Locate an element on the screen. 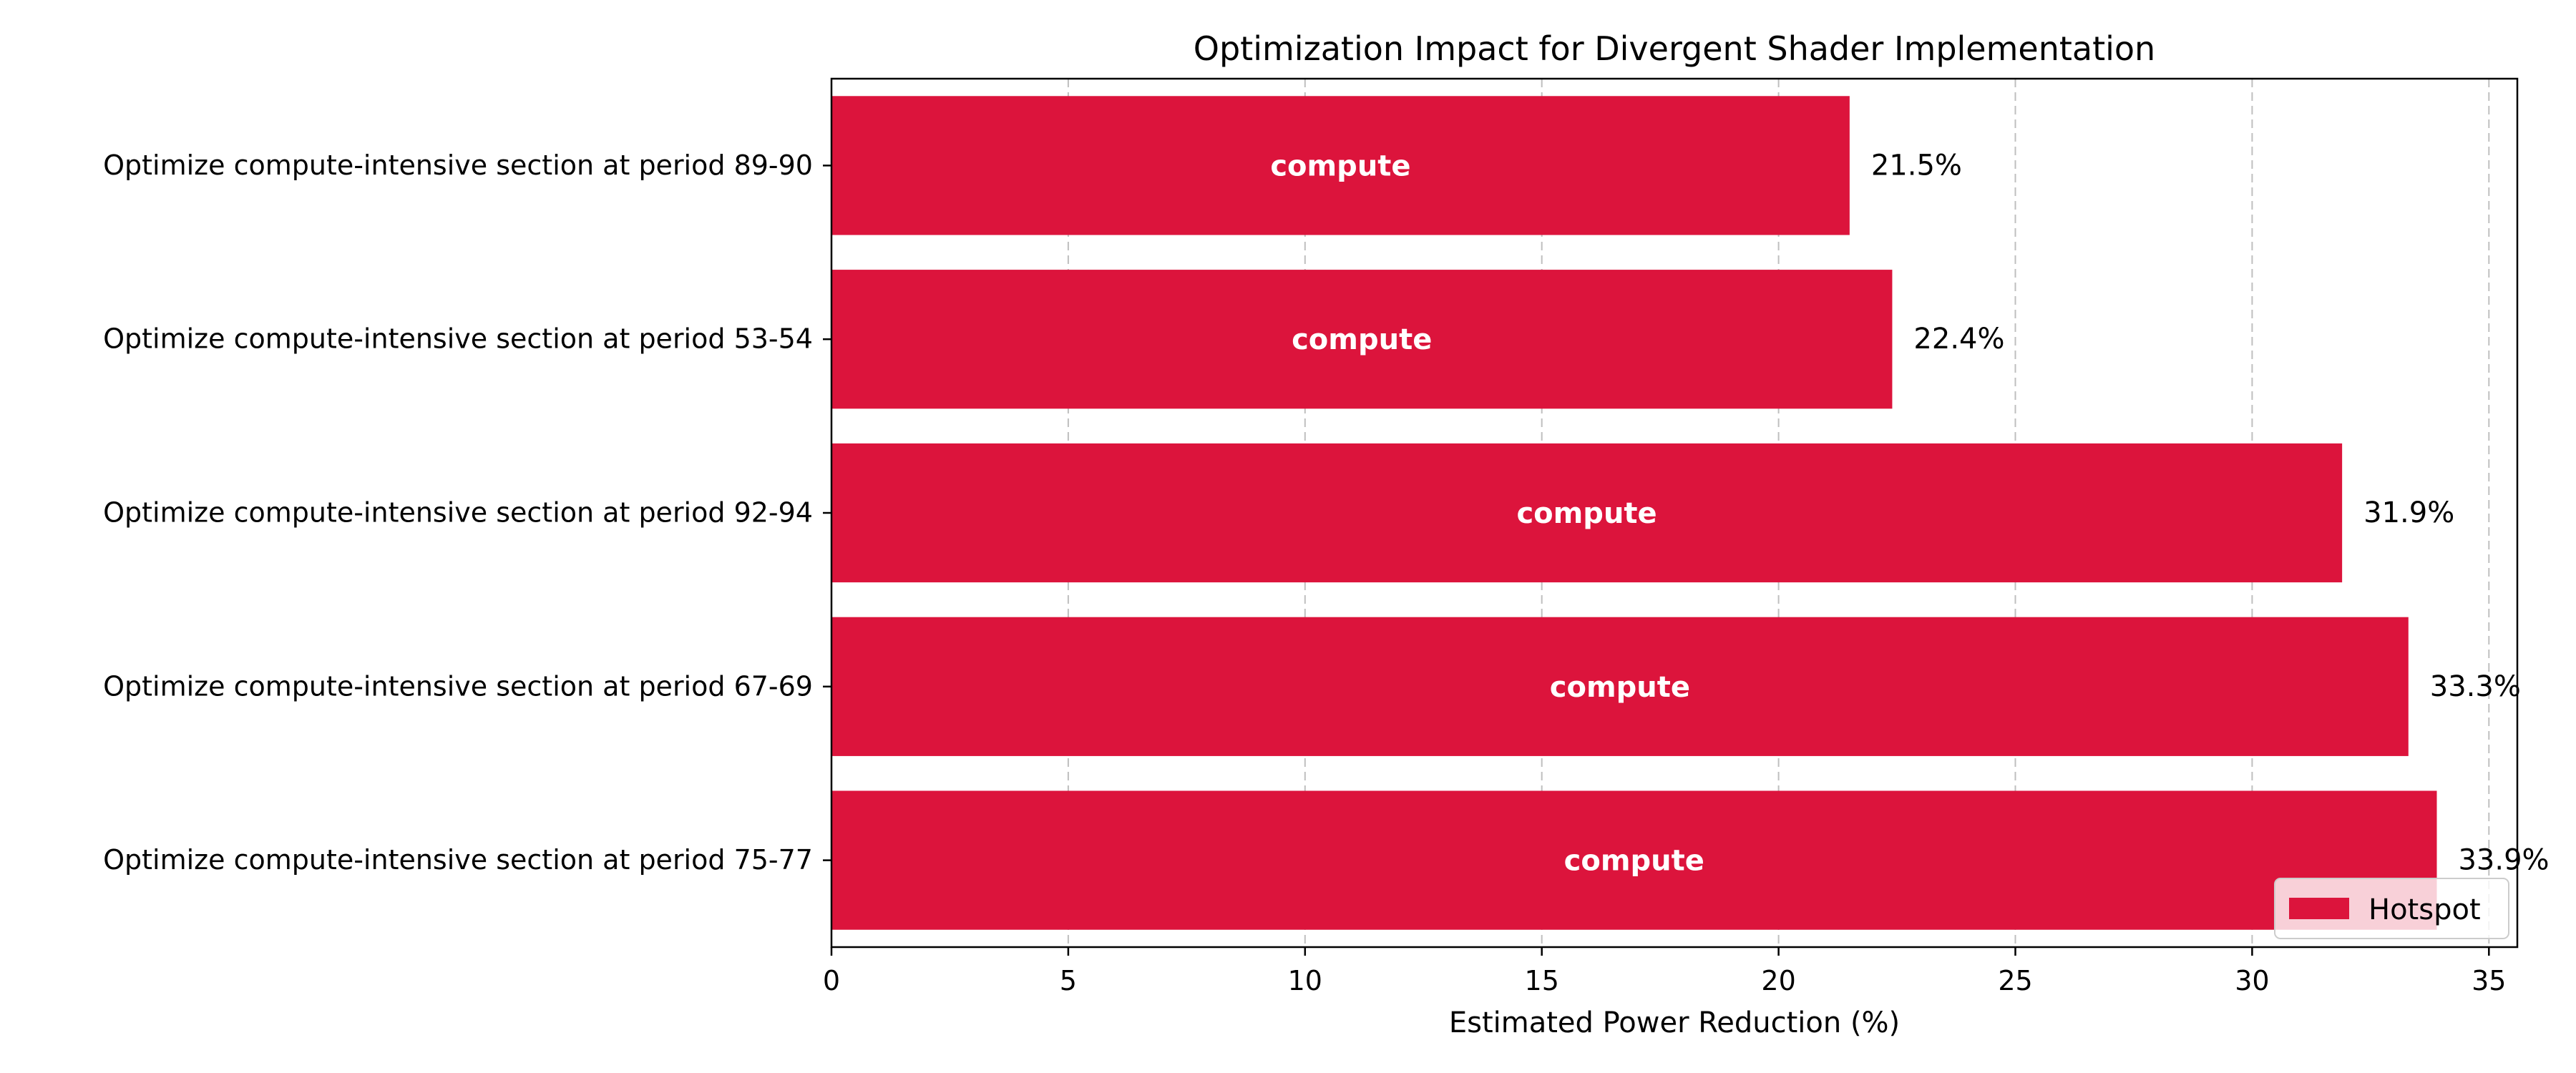  bar-value-label: 33.3% is located at coordinates (2475, 686).